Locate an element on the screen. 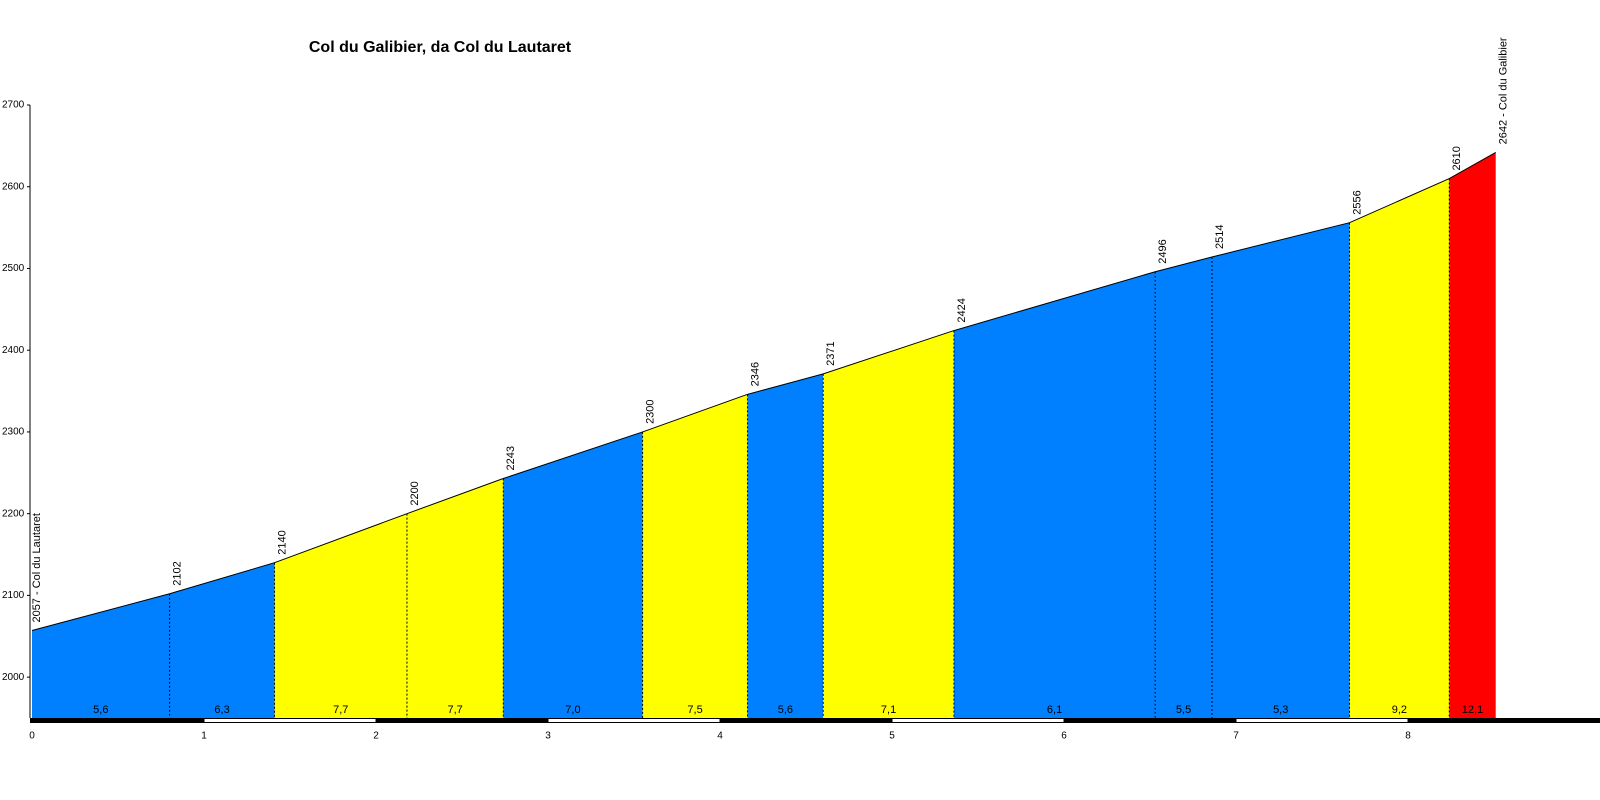  elevation-label: 2424 is located at coordinates (962, 310).